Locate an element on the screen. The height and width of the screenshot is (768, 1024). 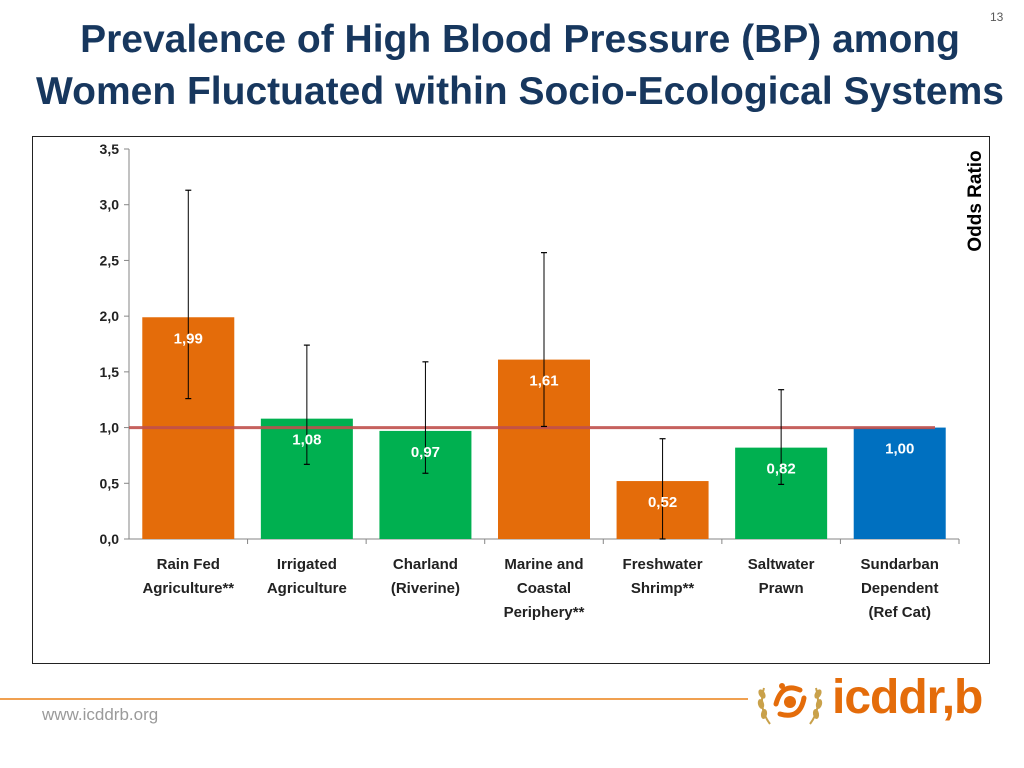
x-tick-label: Agriculture is located at coordinates (307, 588).